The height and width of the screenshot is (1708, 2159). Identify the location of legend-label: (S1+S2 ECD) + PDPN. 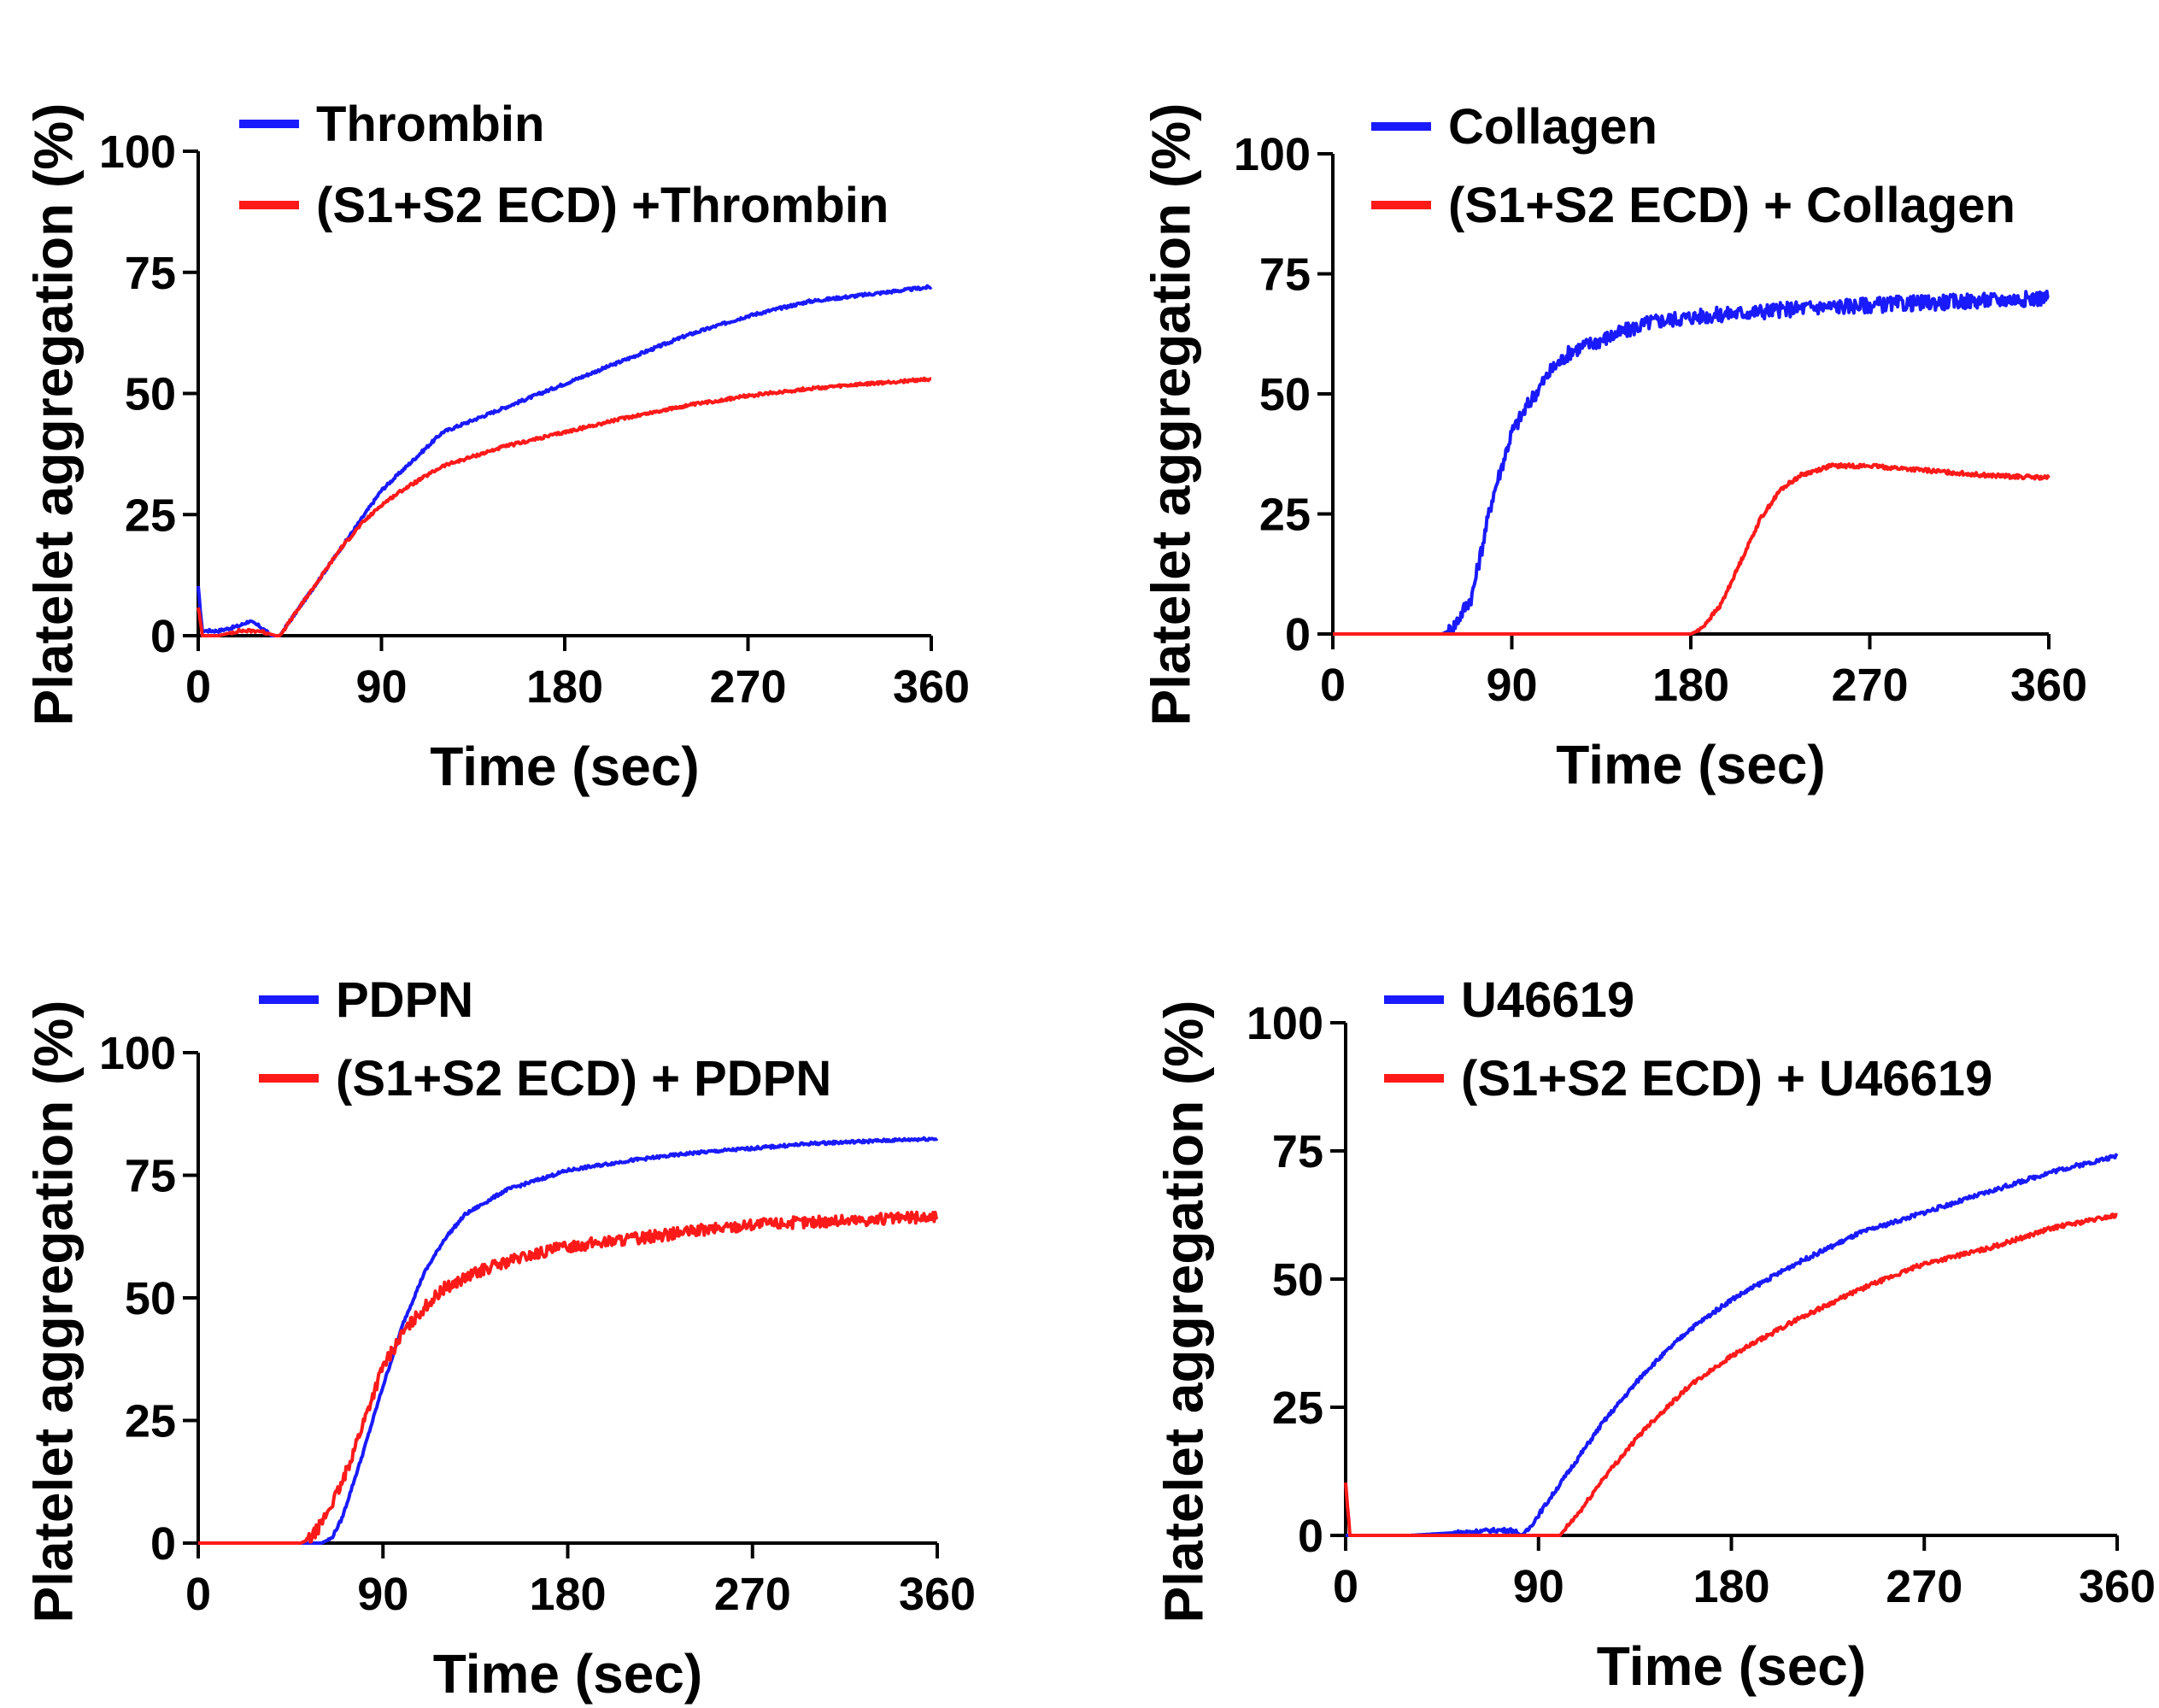
(583, 1078).